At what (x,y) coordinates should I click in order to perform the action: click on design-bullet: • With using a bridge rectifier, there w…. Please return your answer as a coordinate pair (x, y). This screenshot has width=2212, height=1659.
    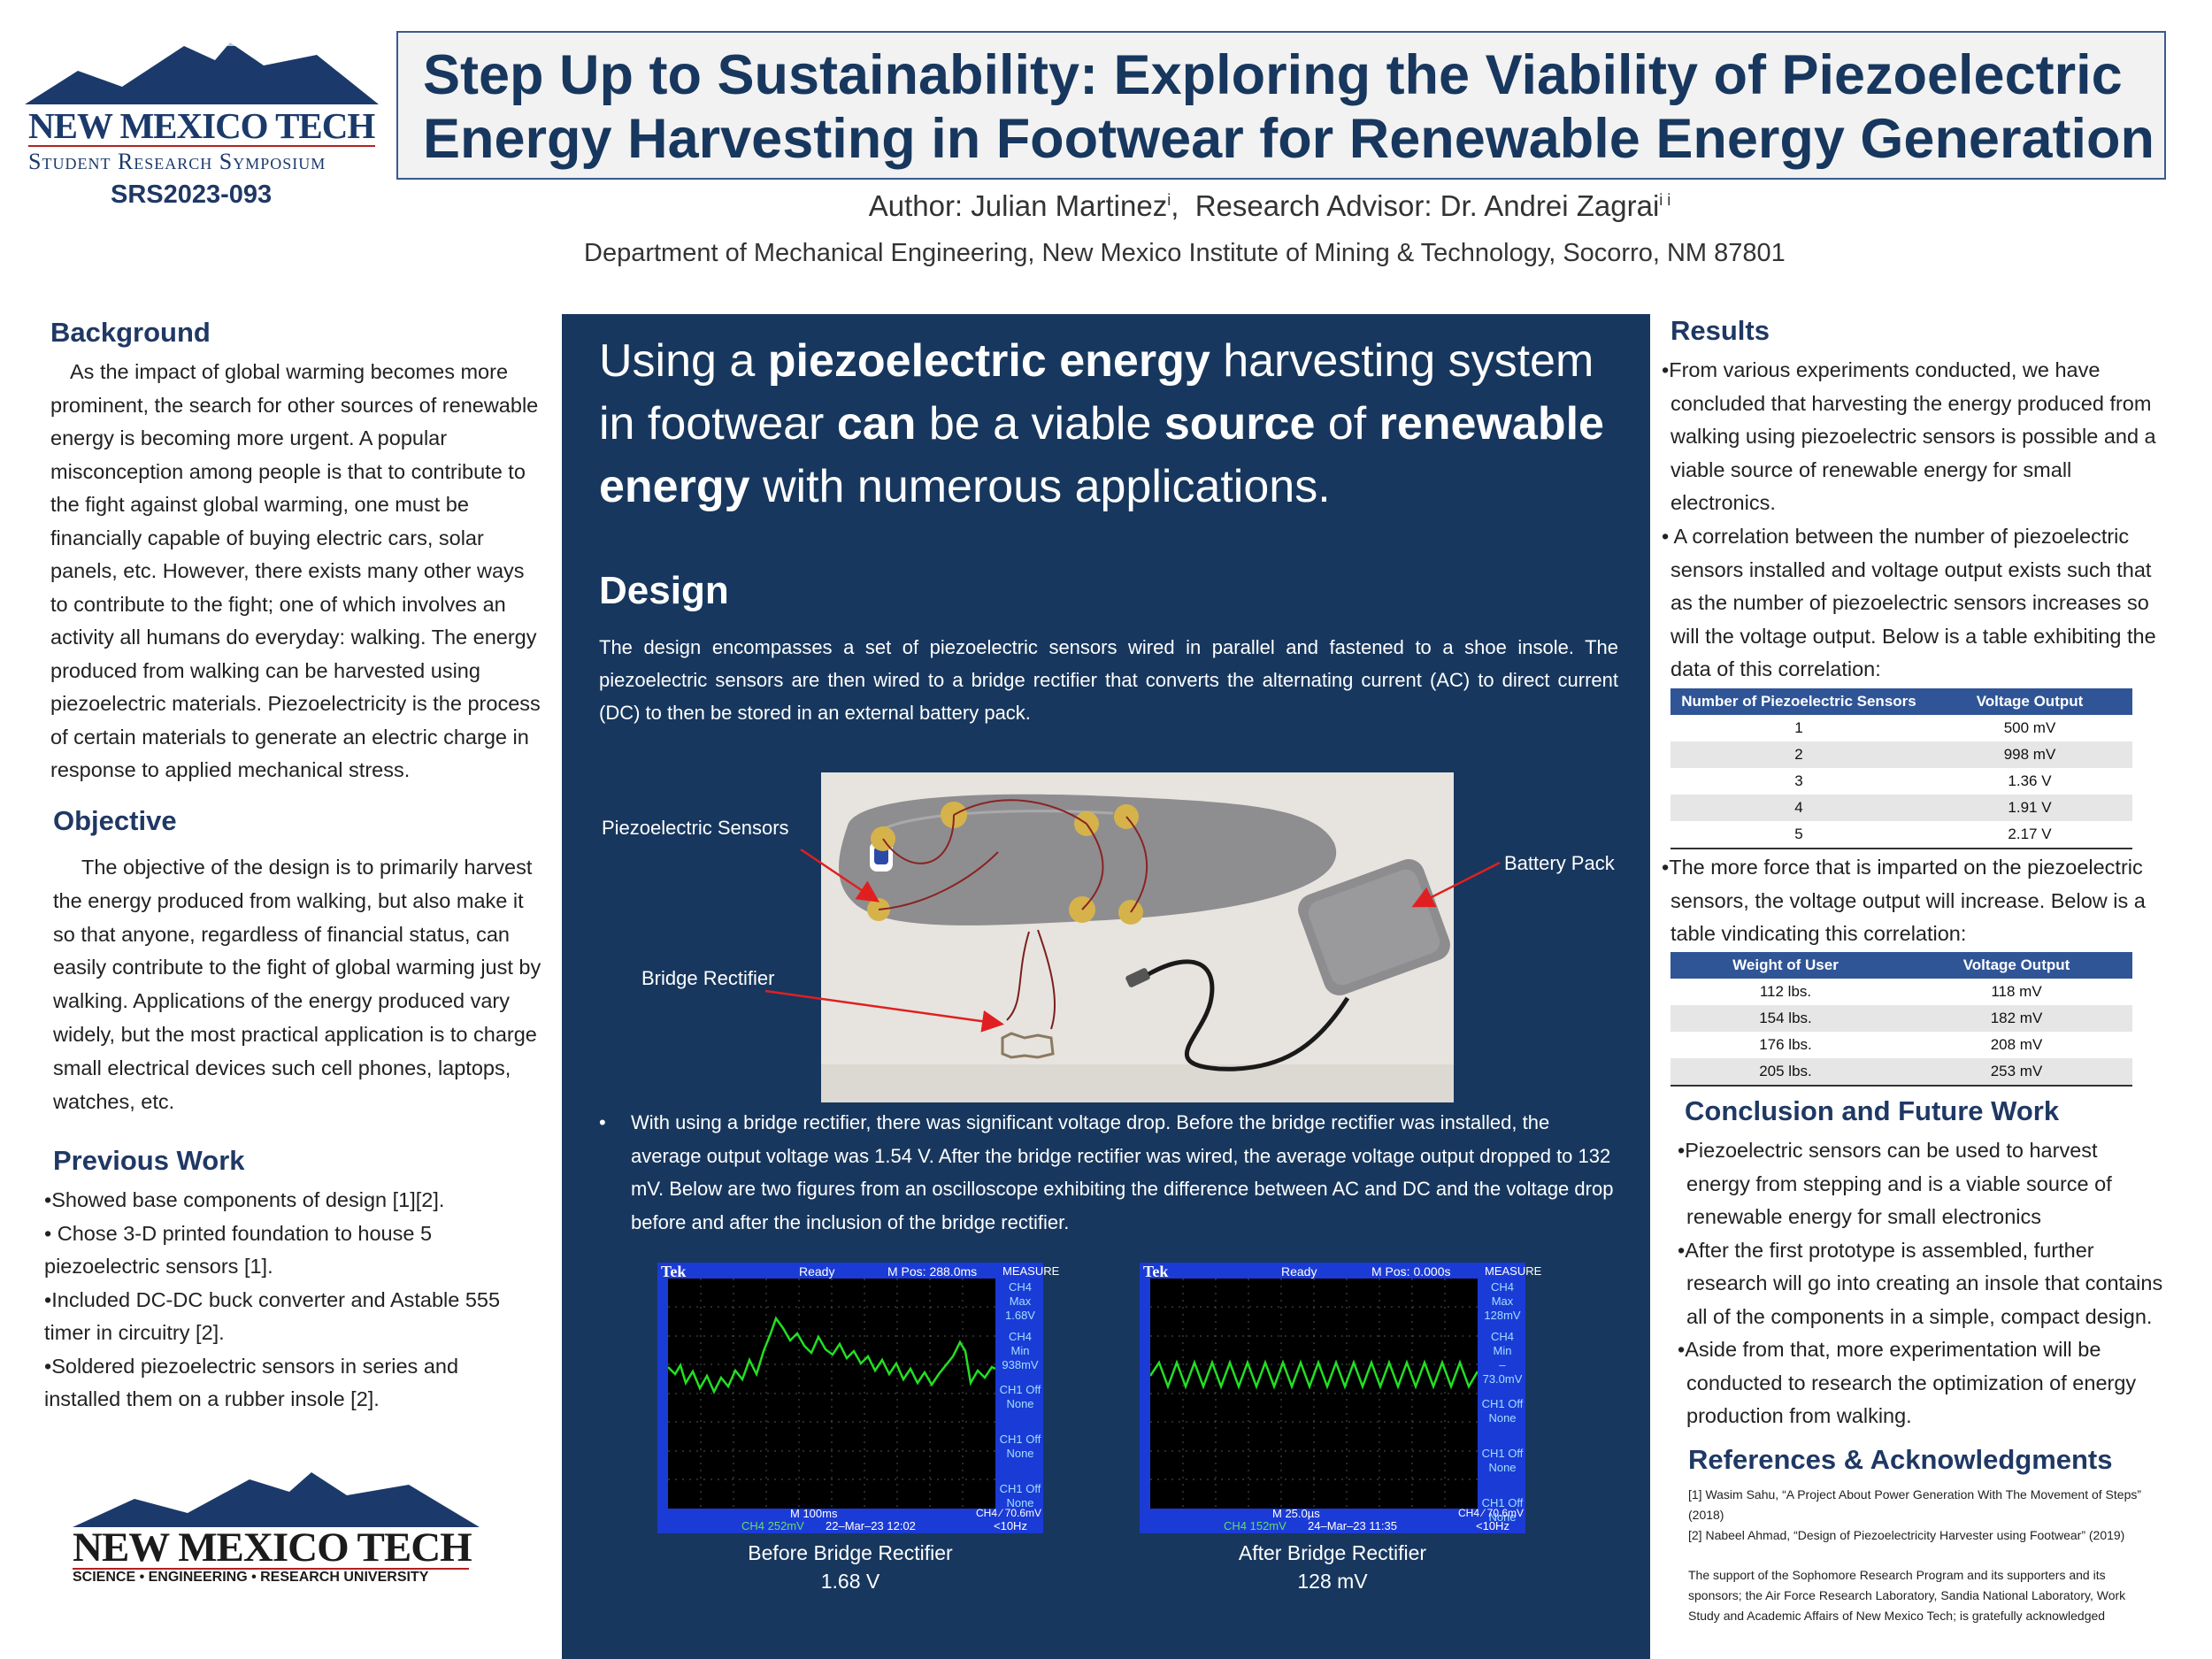
    Looking at the image, I should click on (1107, 1172).